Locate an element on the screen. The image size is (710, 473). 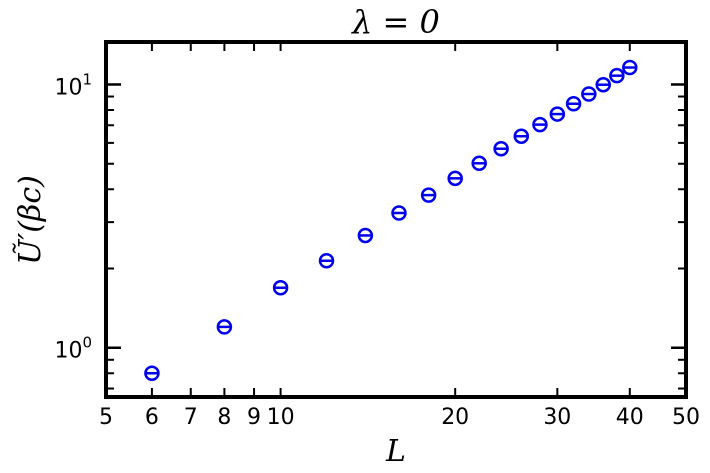
x-tick-label: 6 is located at coordinates (152, 417).